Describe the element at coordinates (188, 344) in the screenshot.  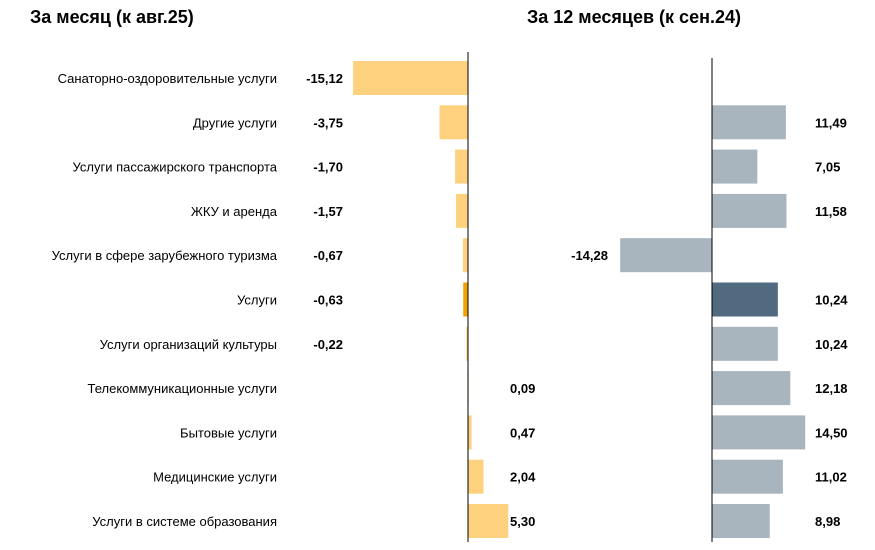
I see `category-label: Услуги организаций культуры` at that location.